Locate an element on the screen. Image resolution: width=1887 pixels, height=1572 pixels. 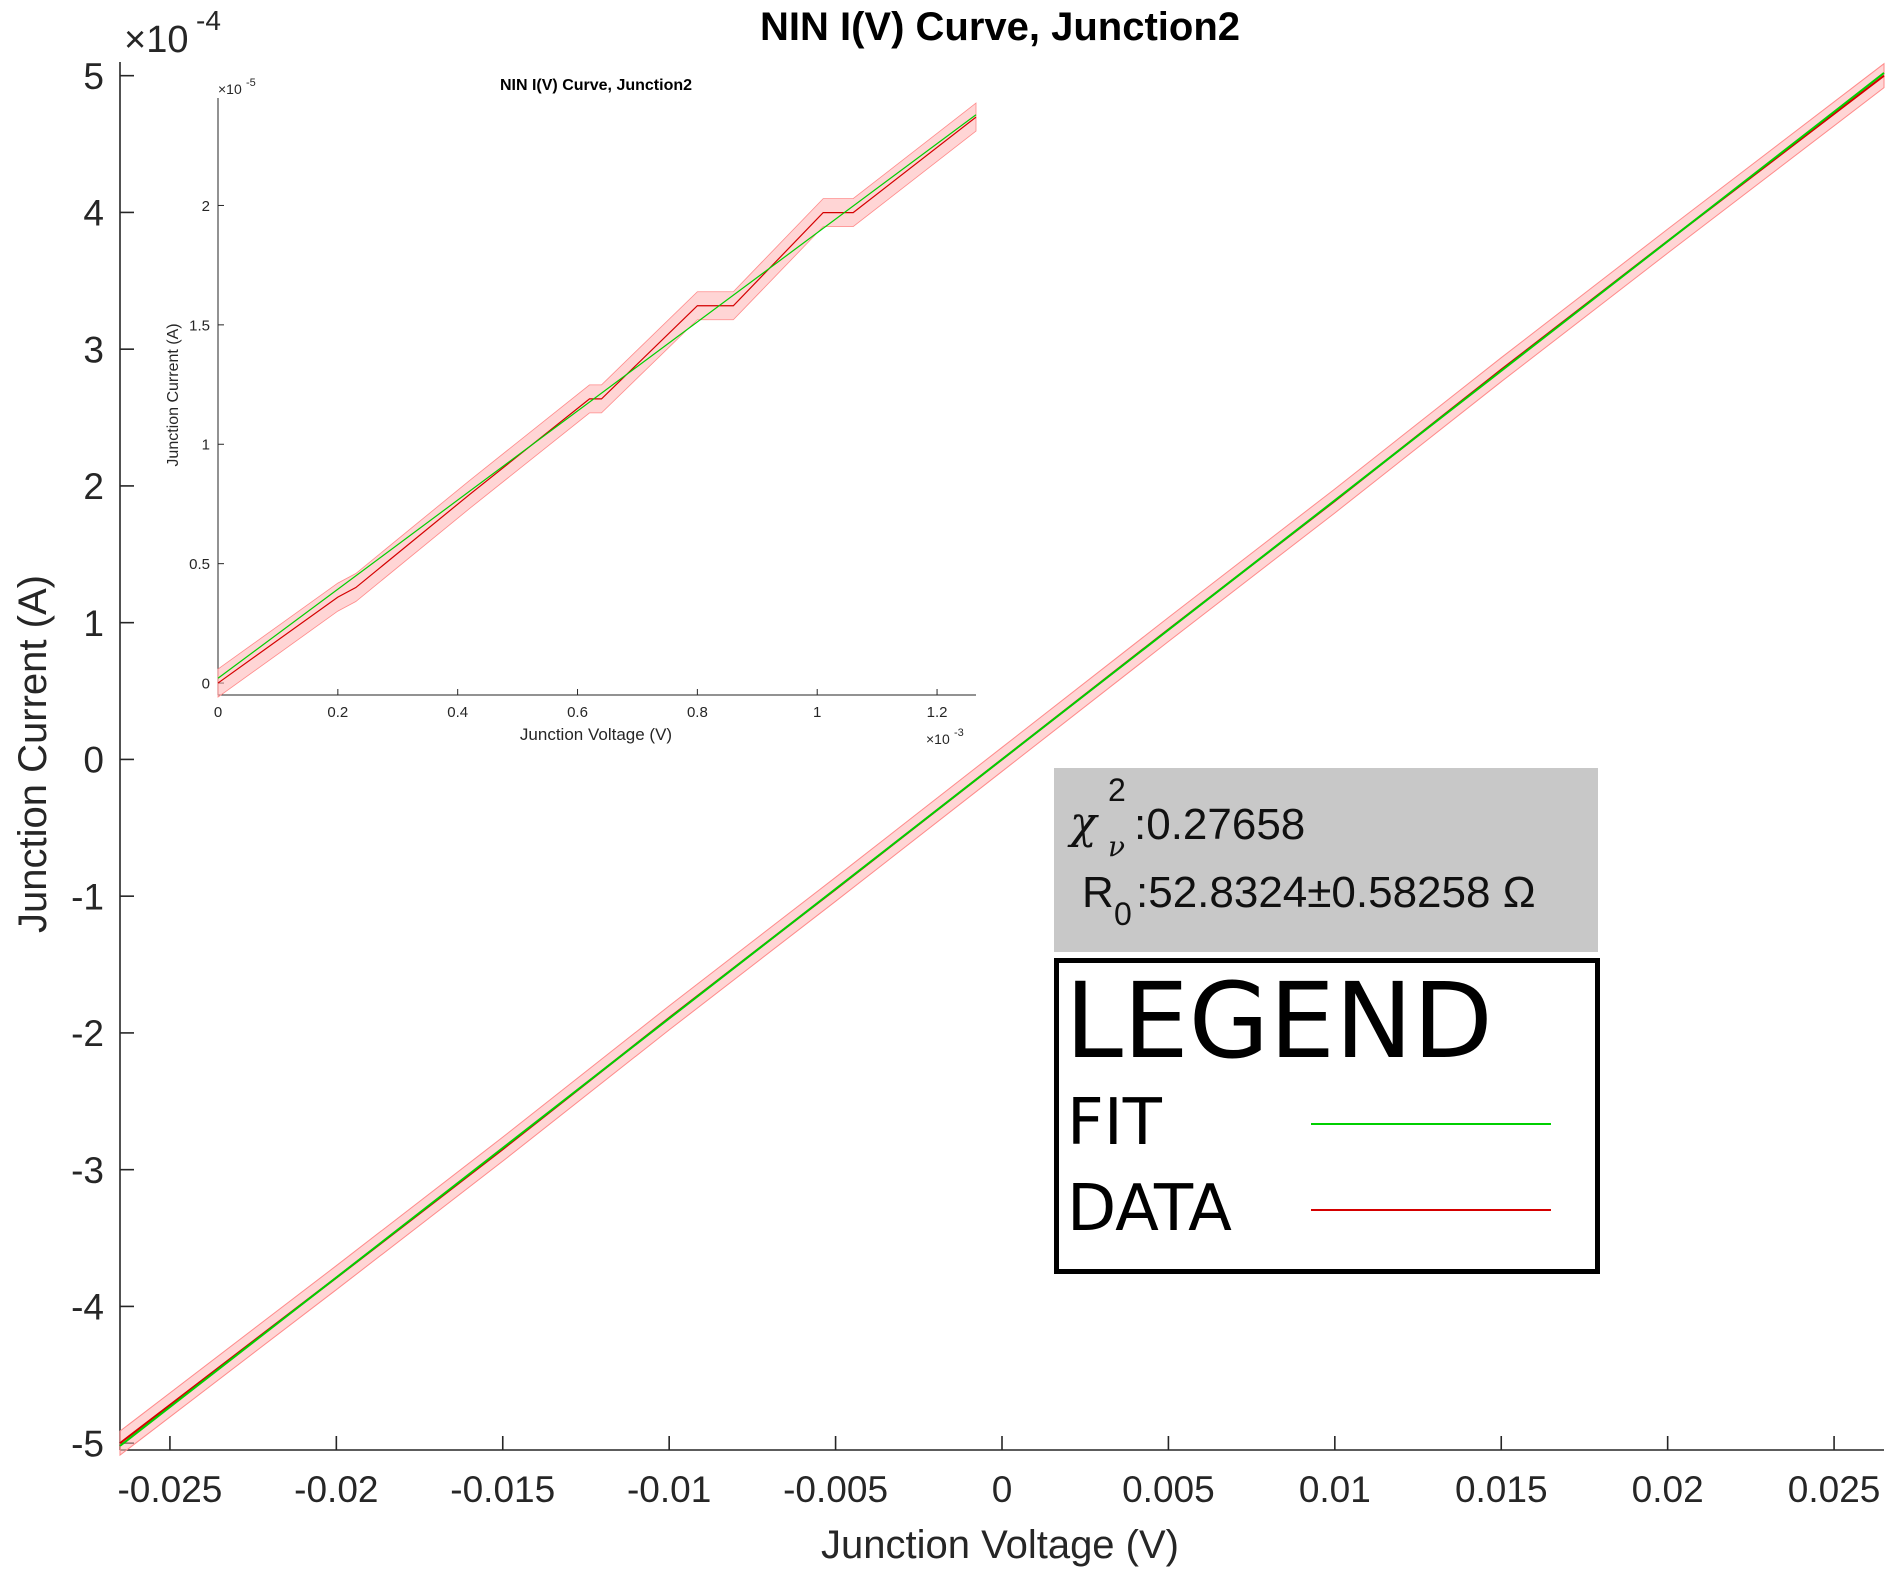
inset-title: NIN I(V) Curve, Junction2 is located at coordinates (596, 85).